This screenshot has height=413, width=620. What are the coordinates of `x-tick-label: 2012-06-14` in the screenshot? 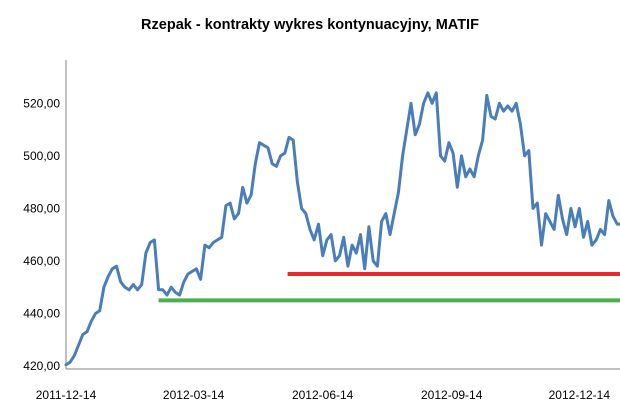 It's located at (323, 395).